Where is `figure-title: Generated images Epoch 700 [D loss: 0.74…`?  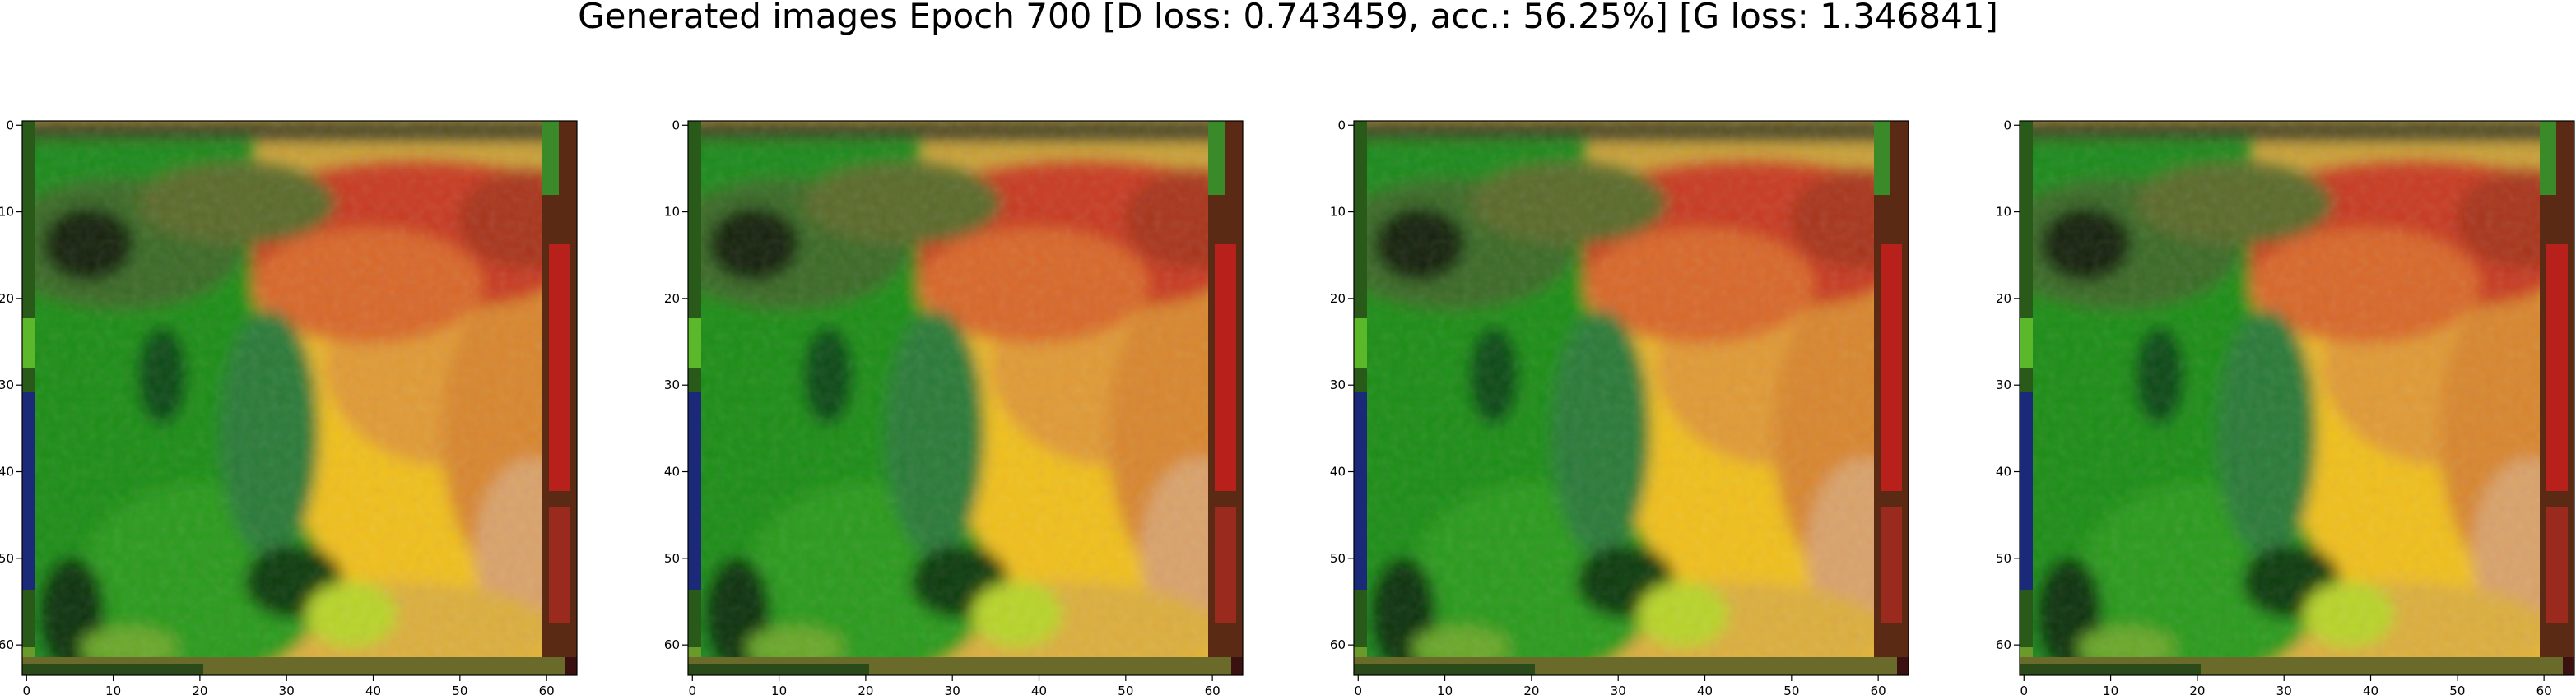
figure-title: Generated images Epoch 700 [D loss: 0.74… is located at coordinates (1288, 18).